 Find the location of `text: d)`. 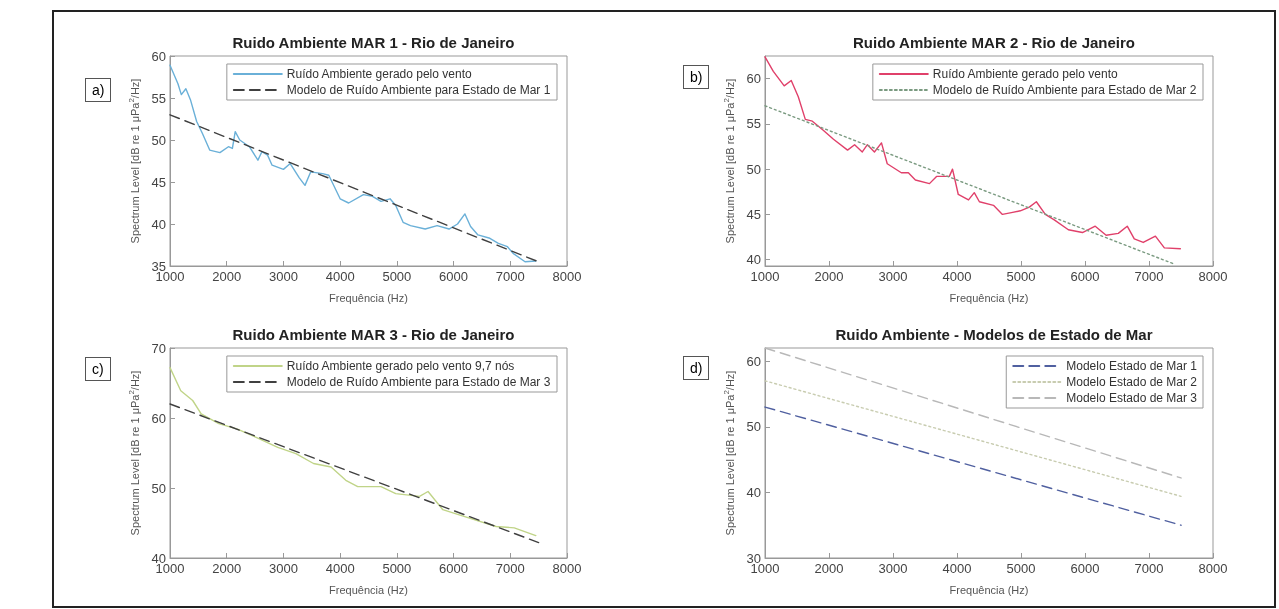

text: d) is located at coordinates (696, 368).